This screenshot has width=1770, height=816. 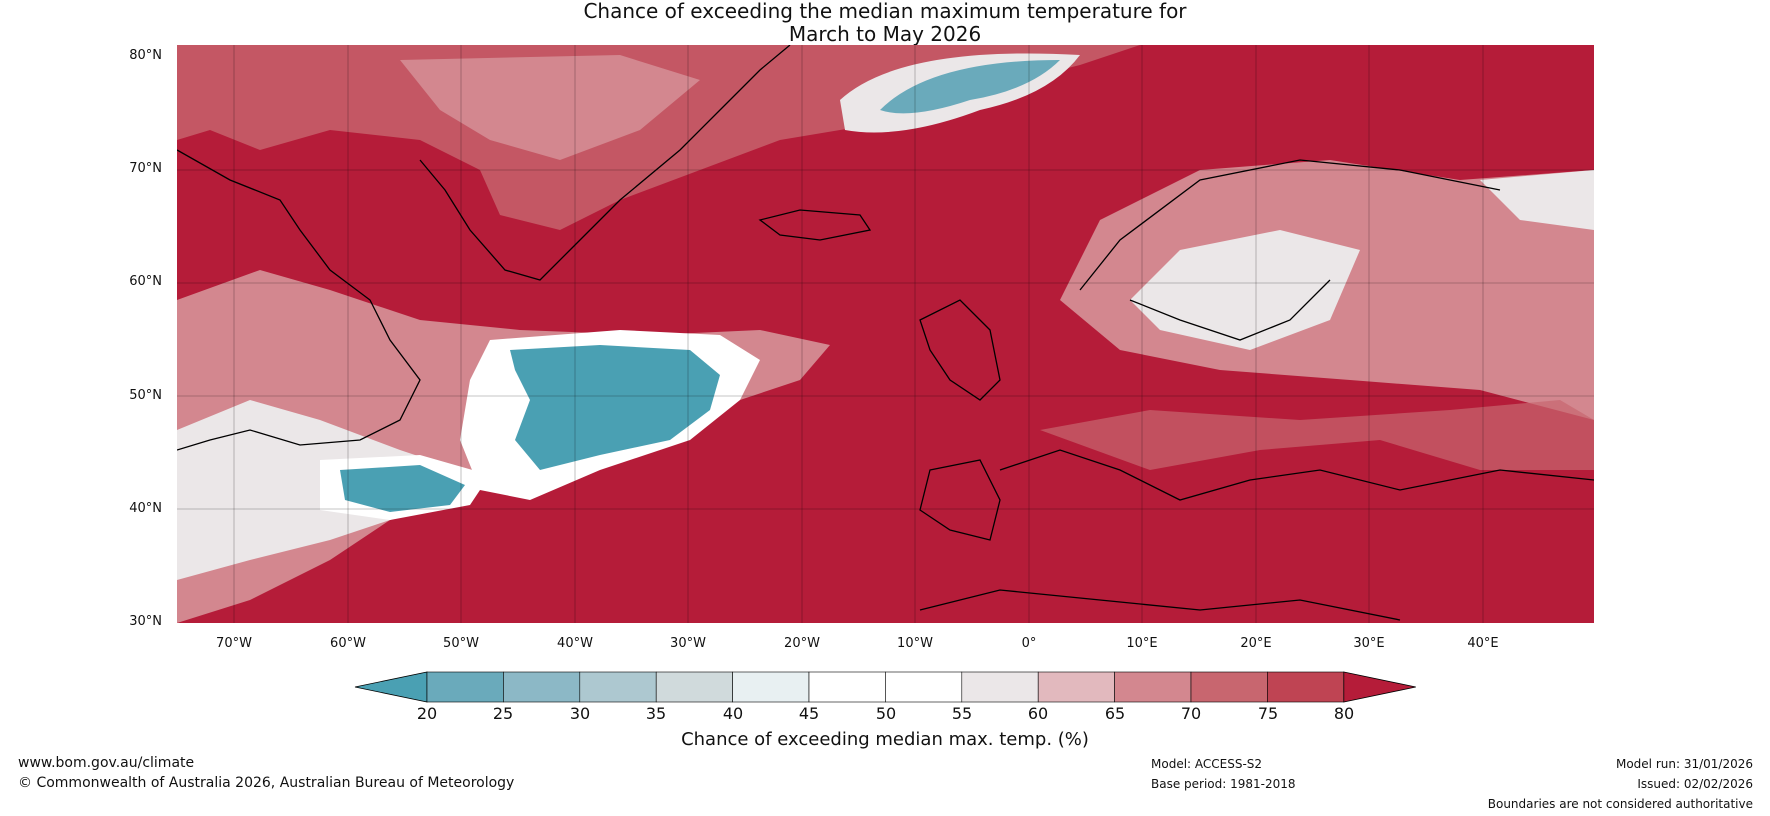 I want to click on title-line-2: March to May 2026, so click(x=885, y=34).